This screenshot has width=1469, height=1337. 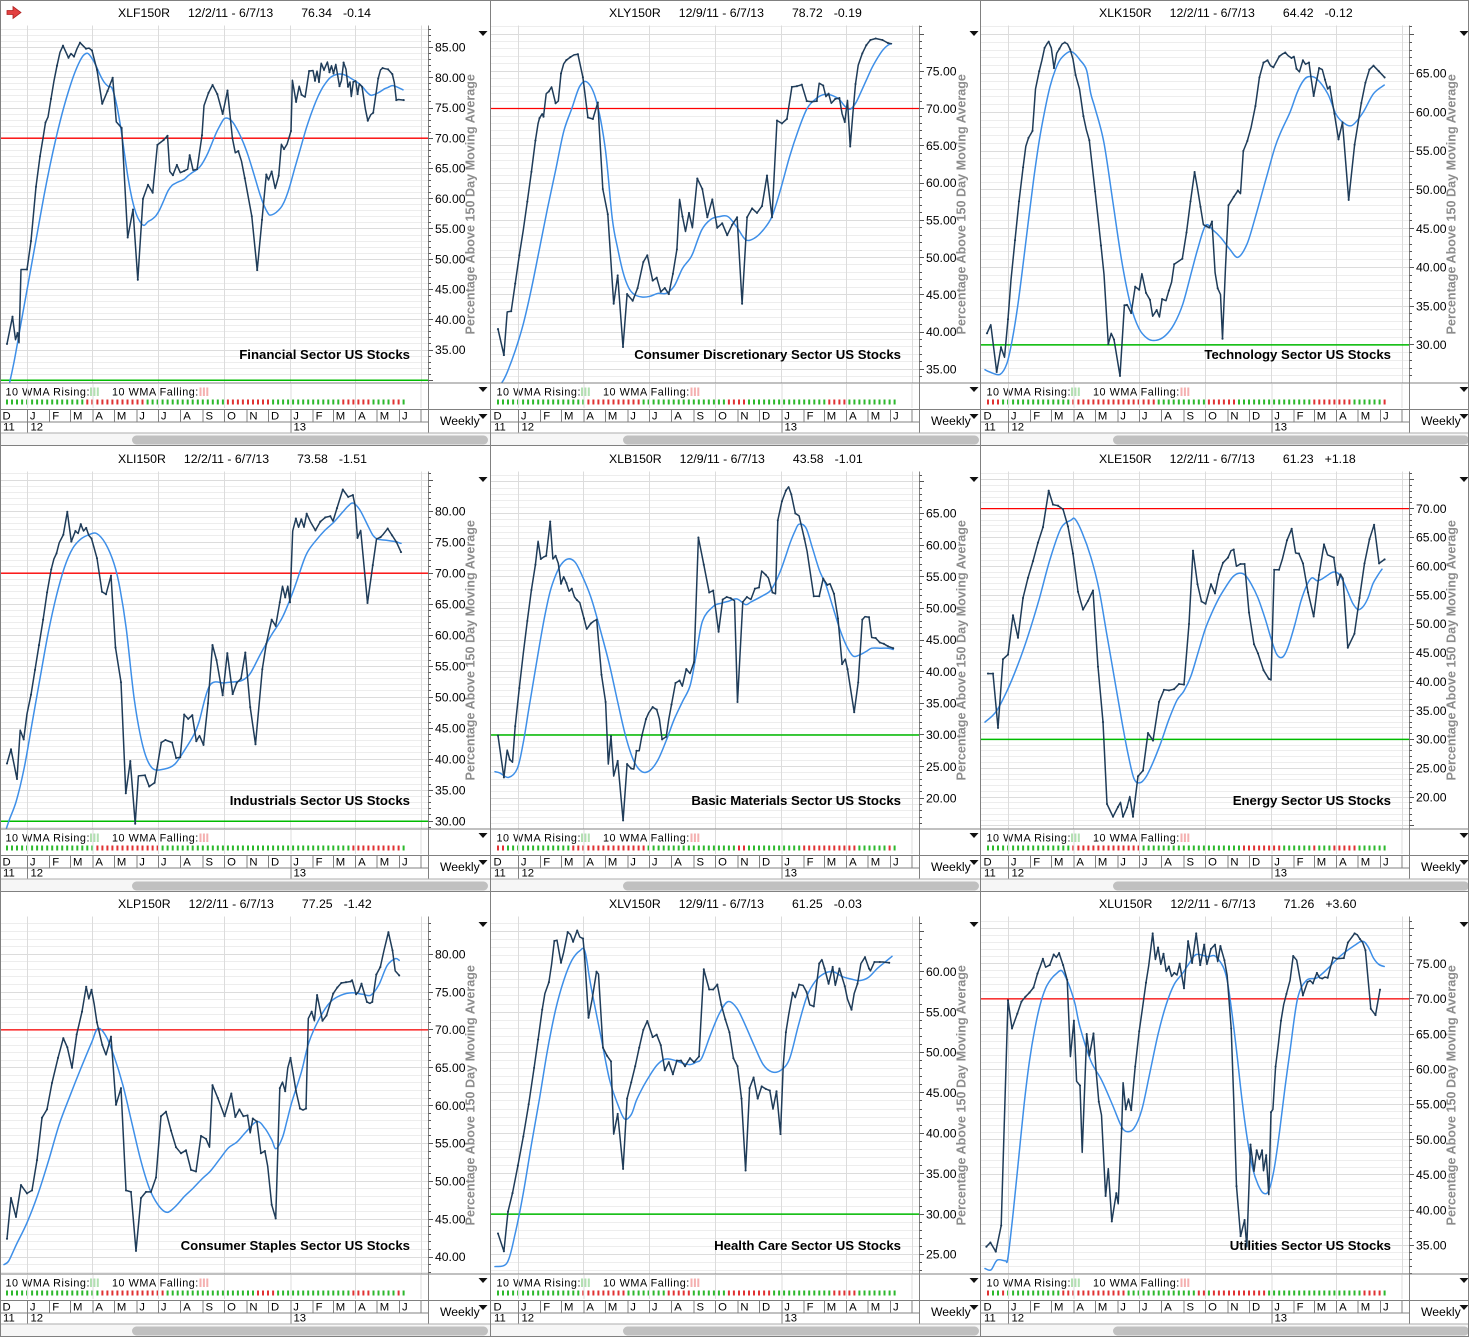 What do you see at coordinates (450, 573) in the screenshot?
I see `svg-text: 70.00` at bounding box center [450, 573].